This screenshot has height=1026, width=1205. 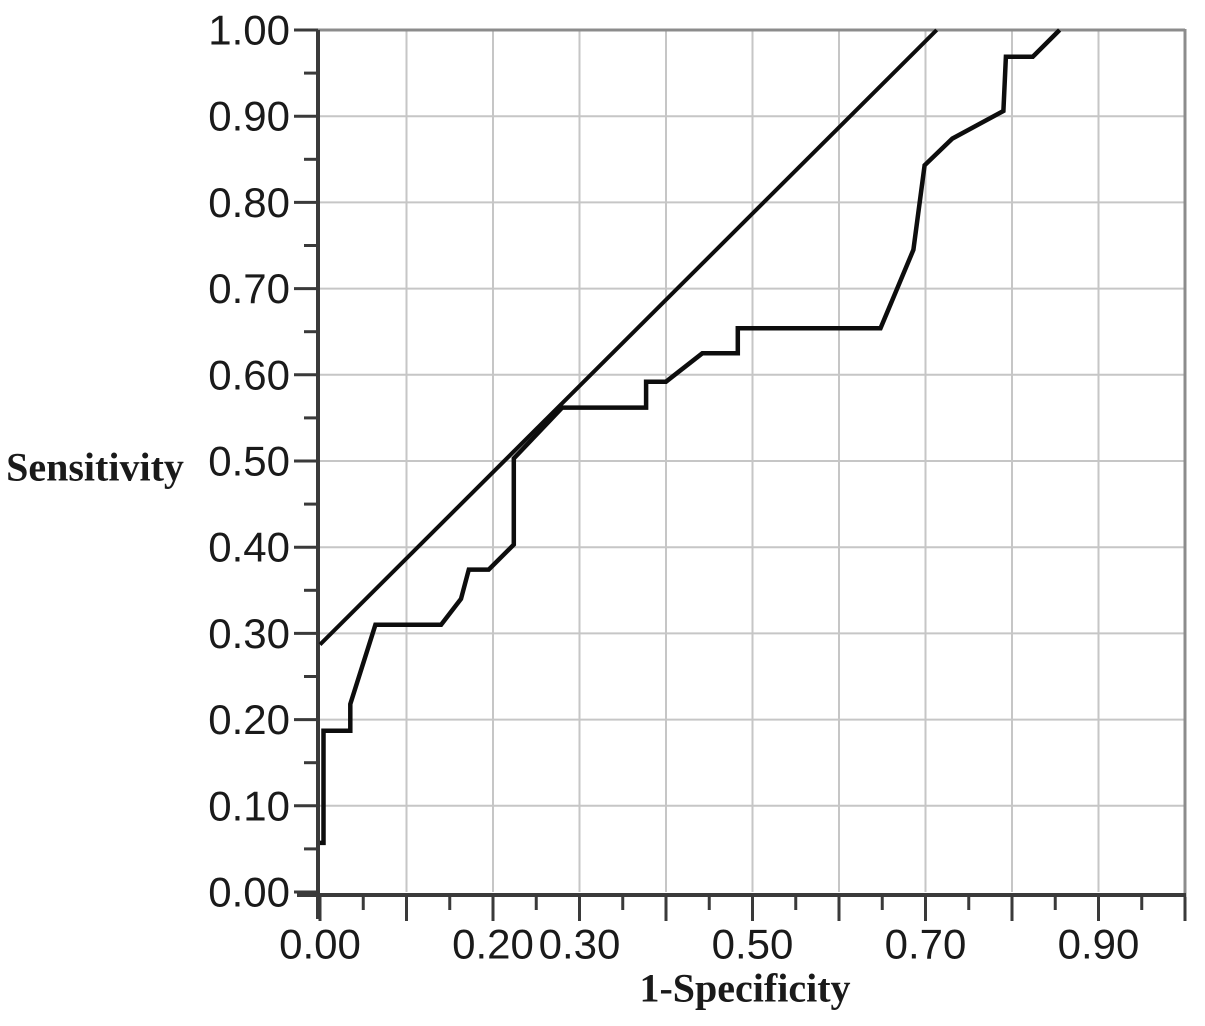 What do you see at coordinates (249, 719) in the screenshot?
I see `y-tick-label: 0.20` at bounding box center [249, 719].